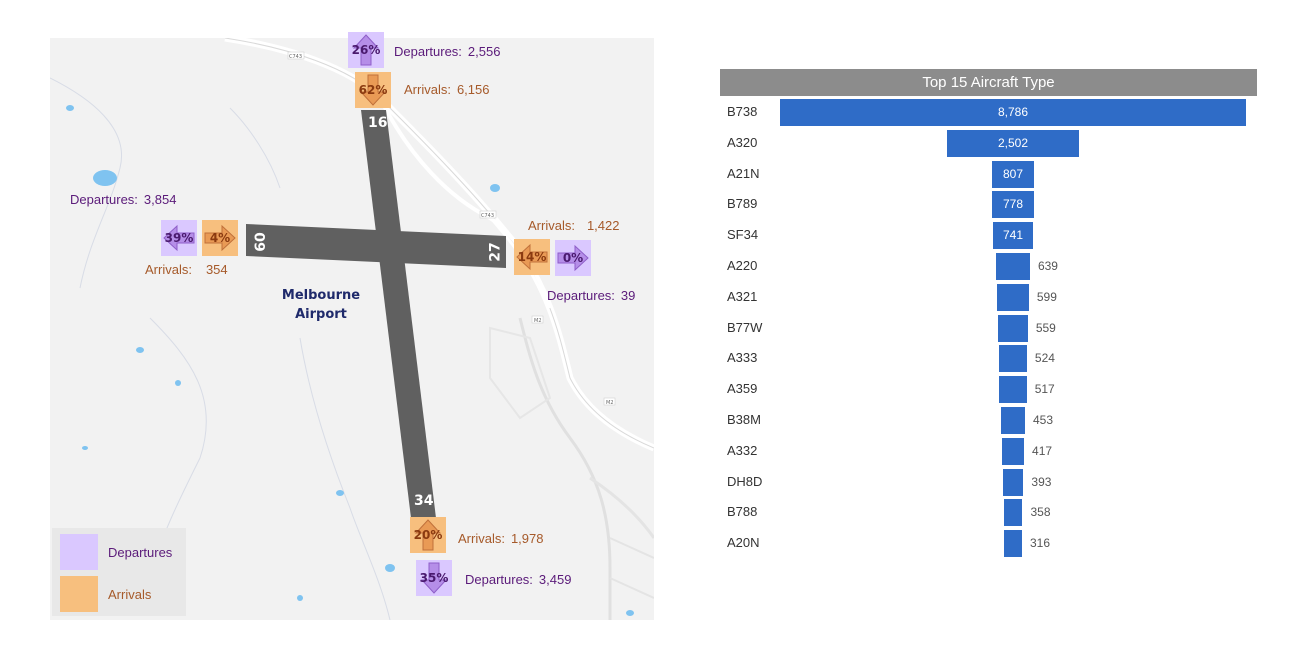 This screenshot has width=1300, height=660. Describe the element at coordinates (742, 142) in the screenshot. I see `category-label: A320` at that location.